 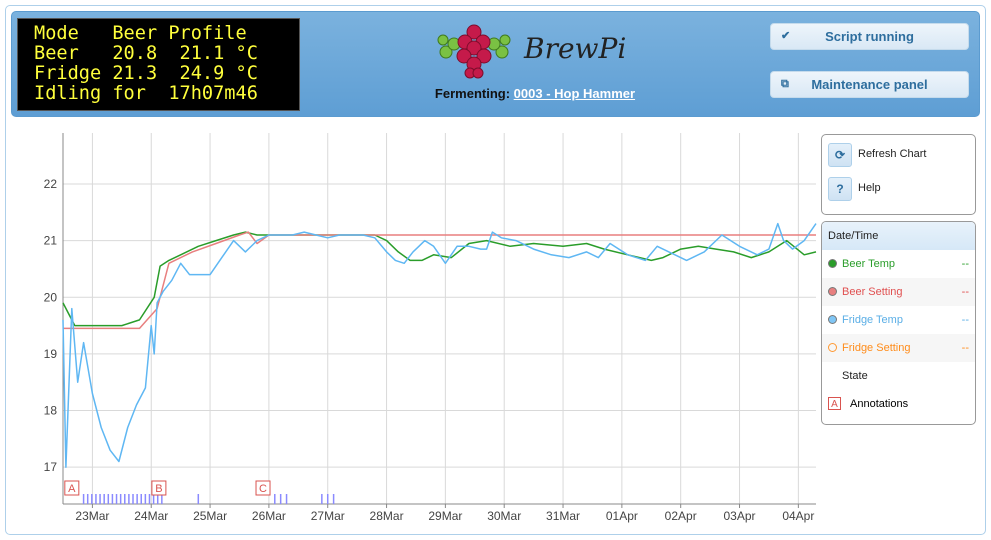 I want to click on legend-annotations-row: A Annotations, so click(x=898, y=404).